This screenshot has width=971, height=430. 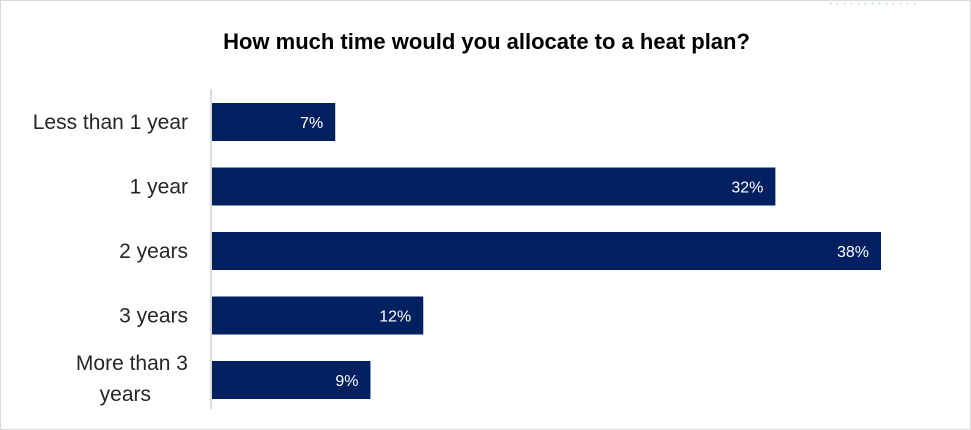 I want to click on data-label: 7%, so click(x=311, y=123).